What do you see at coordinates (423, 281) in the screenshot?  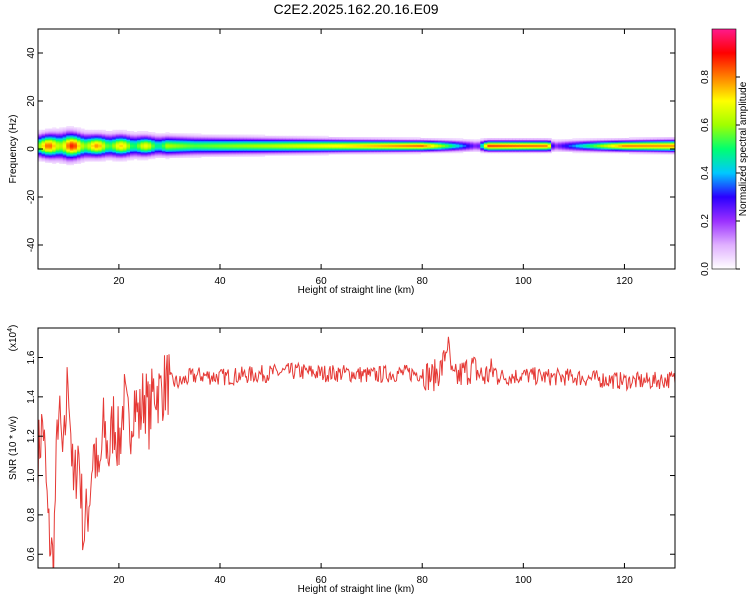 I see `spectrogram-x-tick-label: 80` at bounding box center [423, 281].